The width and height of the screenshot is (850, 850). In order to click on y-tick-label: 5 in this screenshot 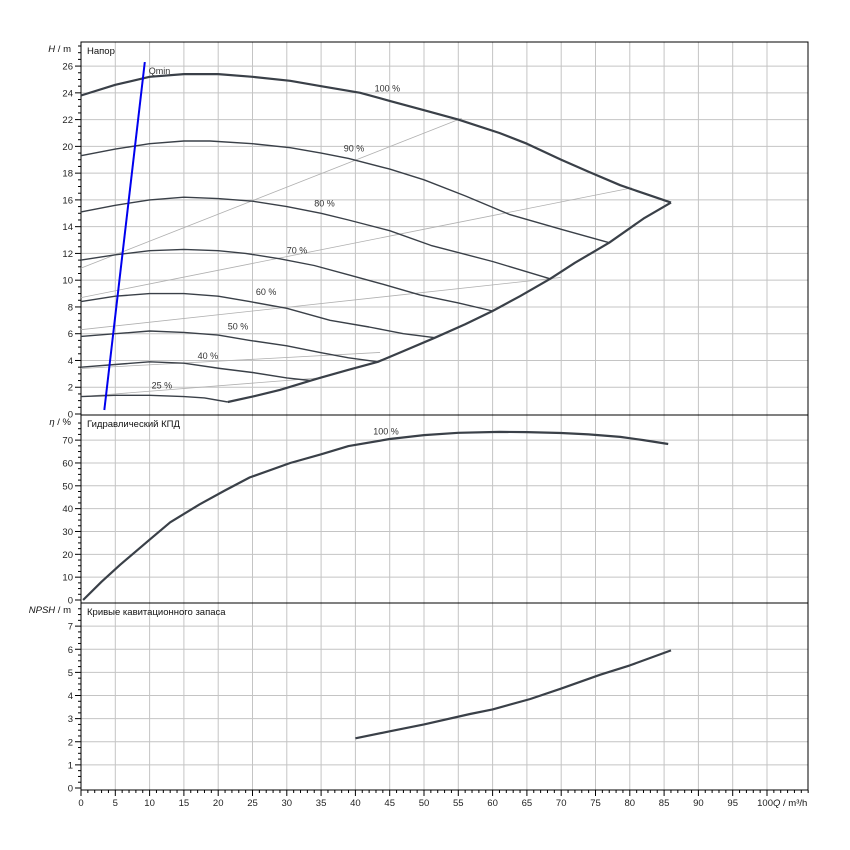, I will do `click(70, 673)`.